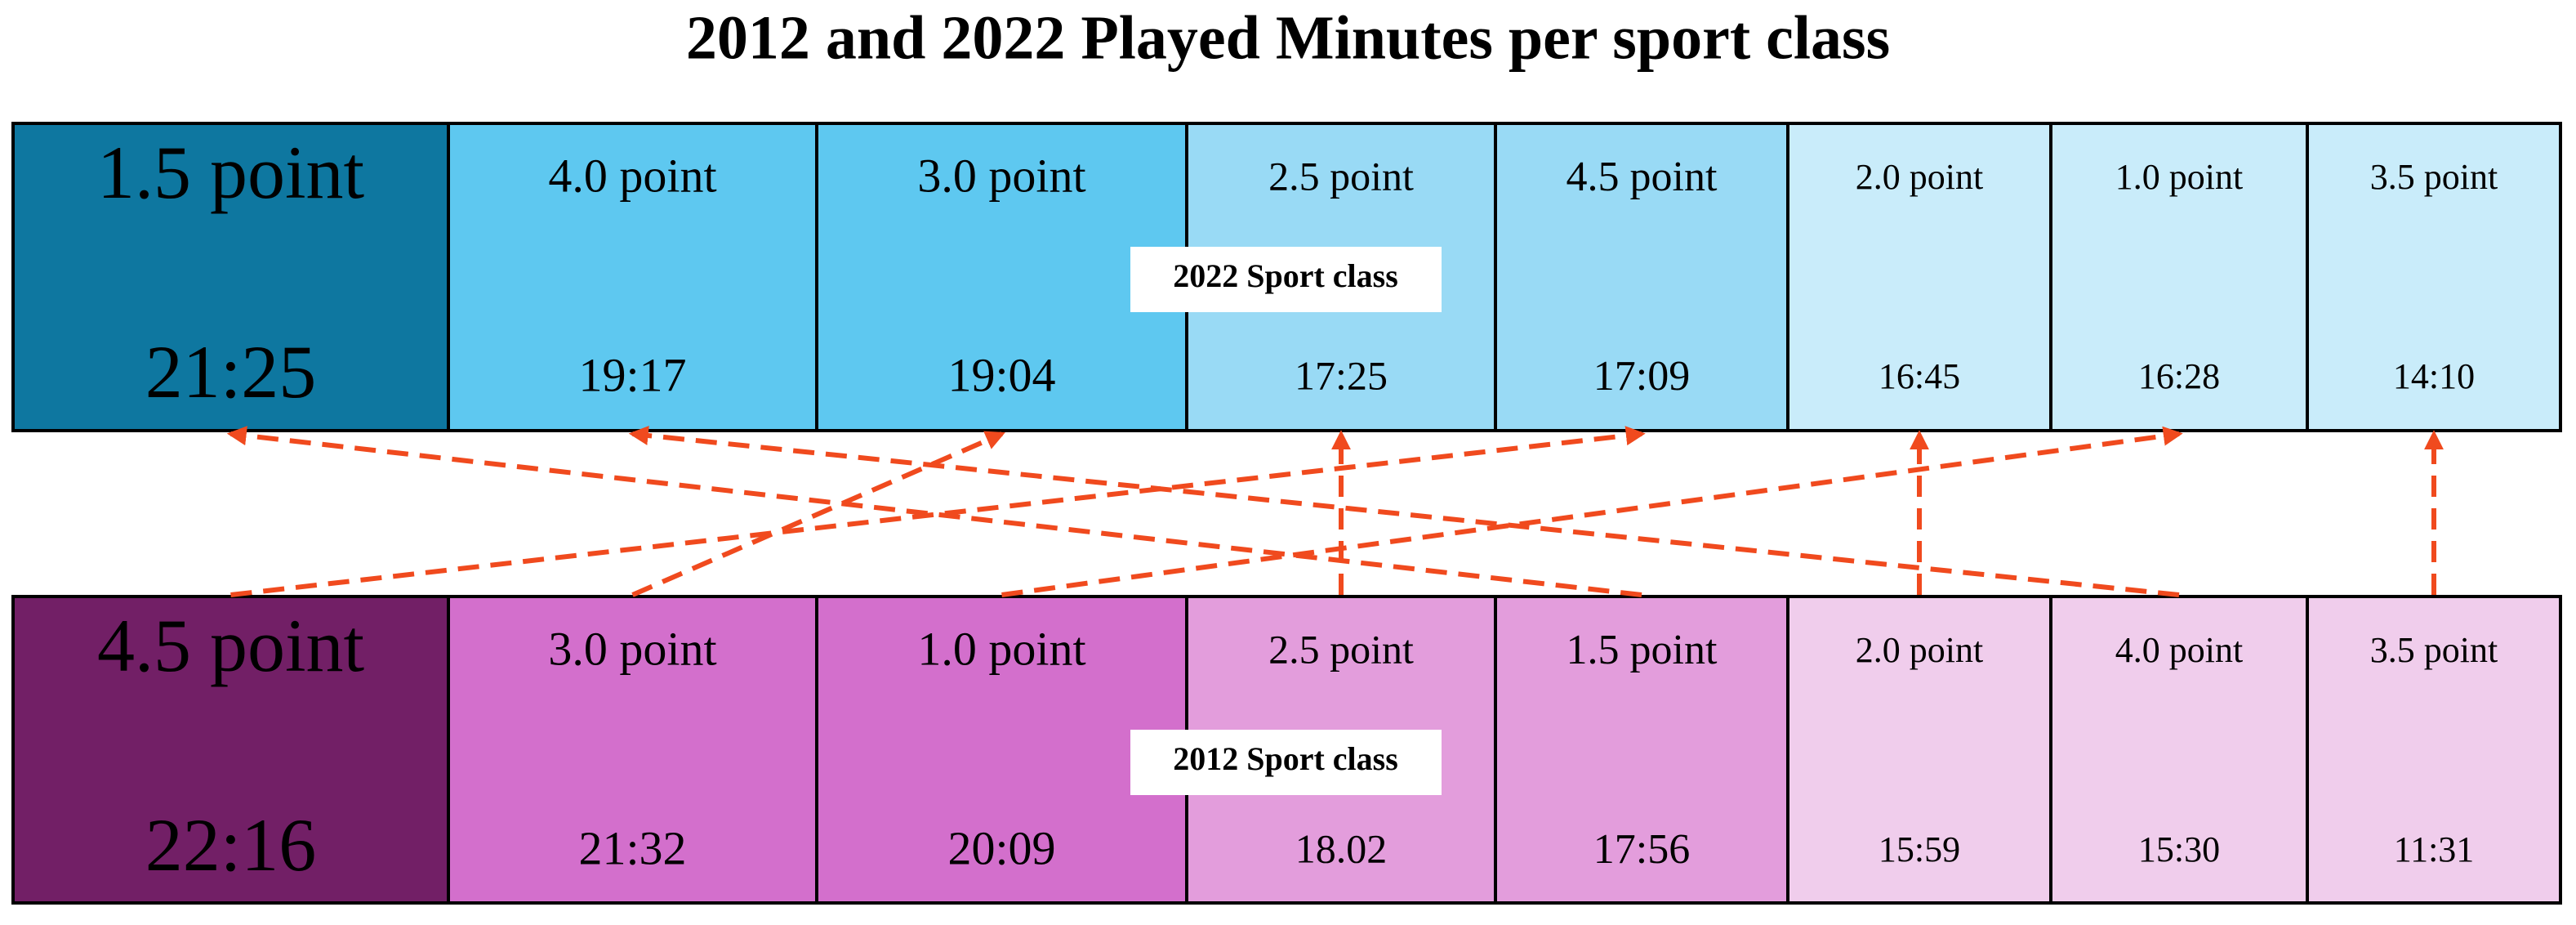 This screenshot has width=2576, height=925. Describe the element at coordinates (2179, 376) in the screenshot. I see `cell-time: 16:28` at that location.